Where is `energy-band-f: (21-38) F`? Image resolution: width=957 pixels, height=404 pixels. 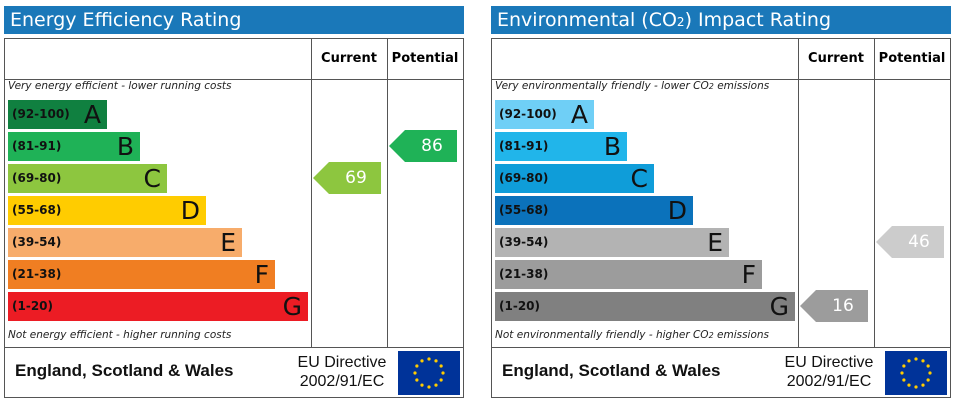 energy-band-f: (21-38) F is located at coordinates (141, 274).